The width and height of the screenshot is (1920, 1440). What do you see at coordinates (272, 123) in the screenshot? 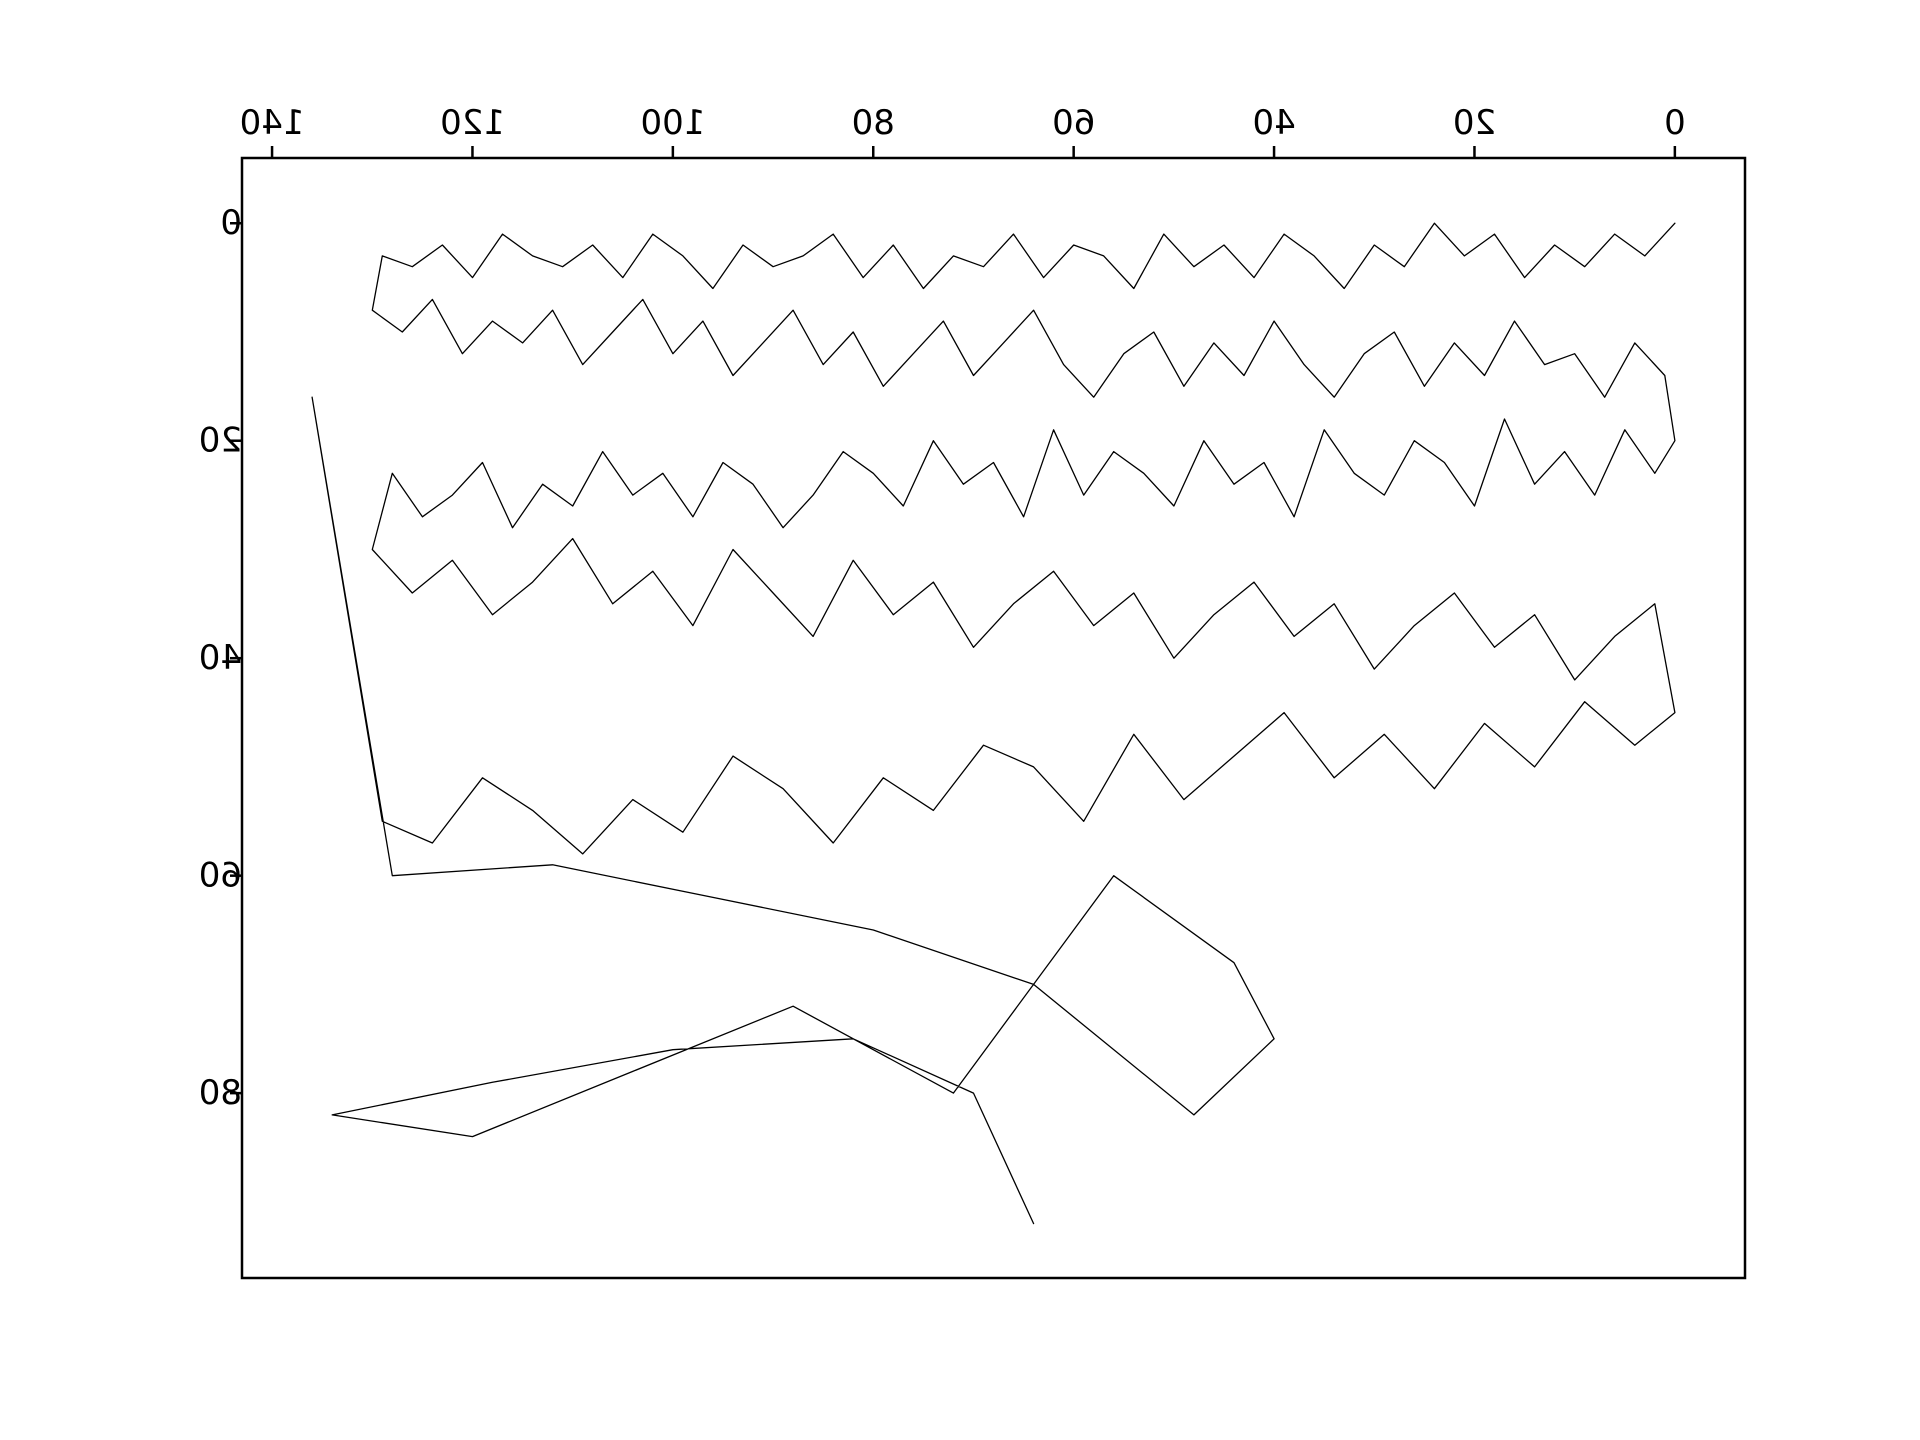
I see `x-tick-label: 140` at bounding box center [272, 123].